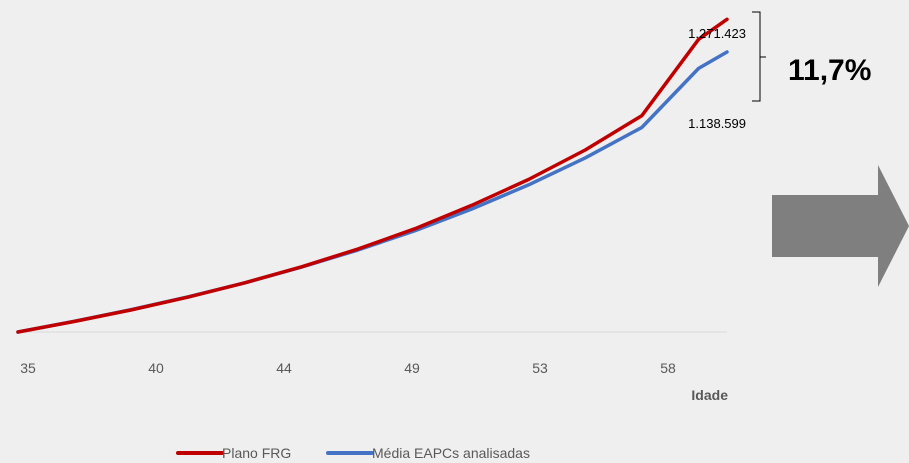  What do you see at coordinates (28, 368) in the screenshot?
I see `x-tick-label: 35` at bounding box center [28, 368].